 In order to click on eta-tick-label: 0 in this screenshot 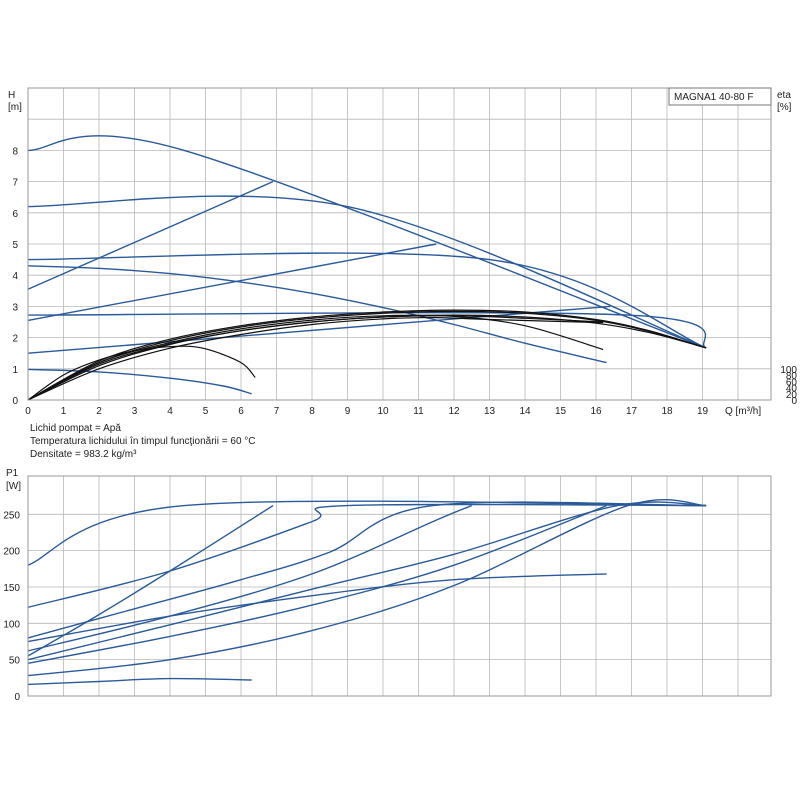, I will do `click(794, 401)`.